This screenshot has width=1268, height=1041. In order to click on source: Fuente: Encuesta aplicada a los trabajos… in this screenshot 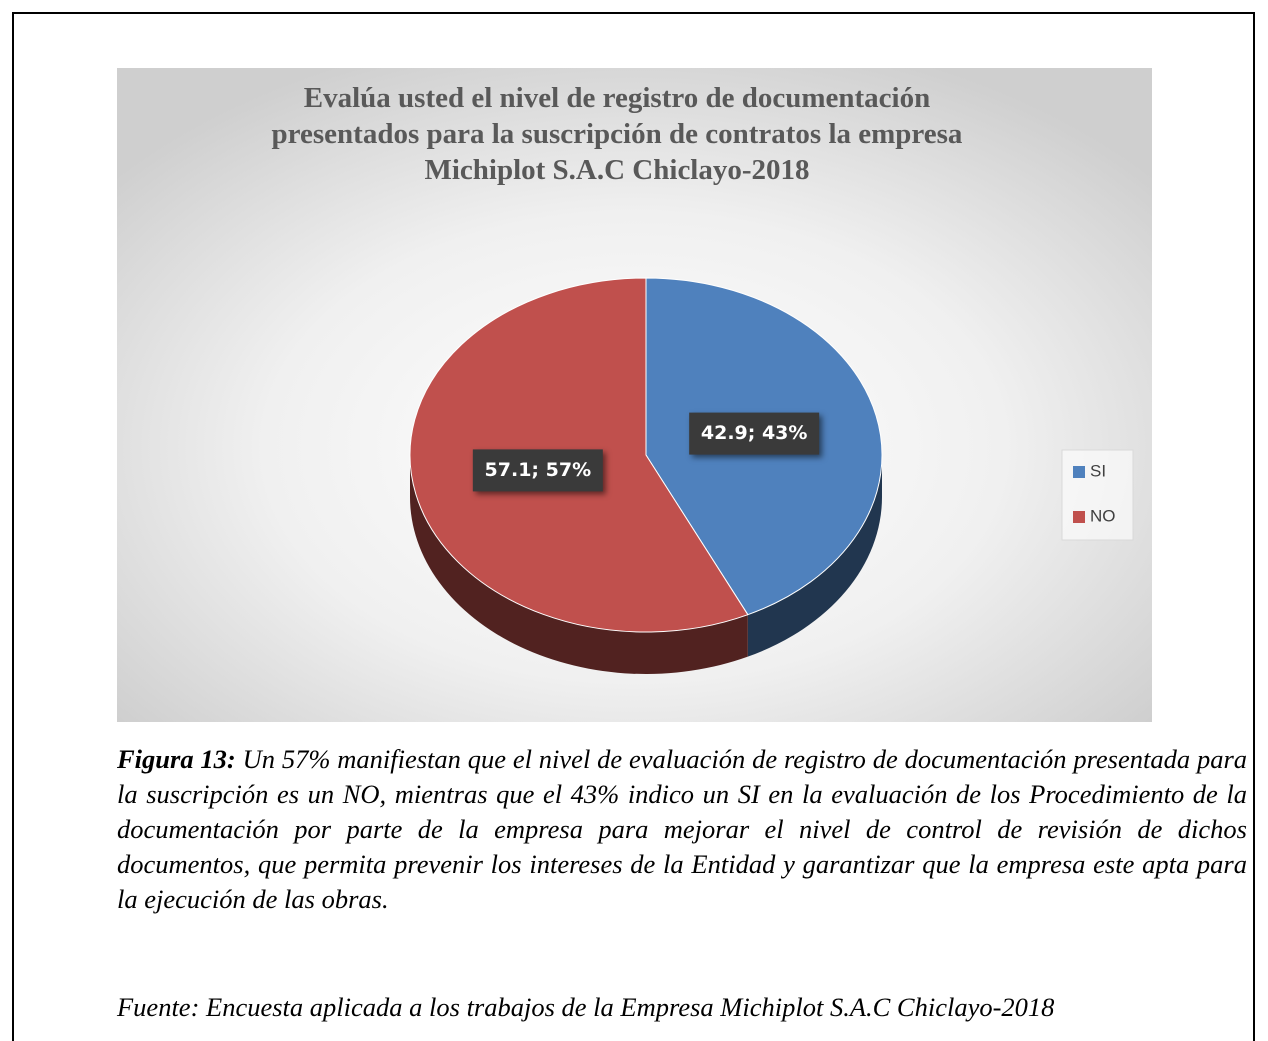, I will do `click(586, 1007)`.